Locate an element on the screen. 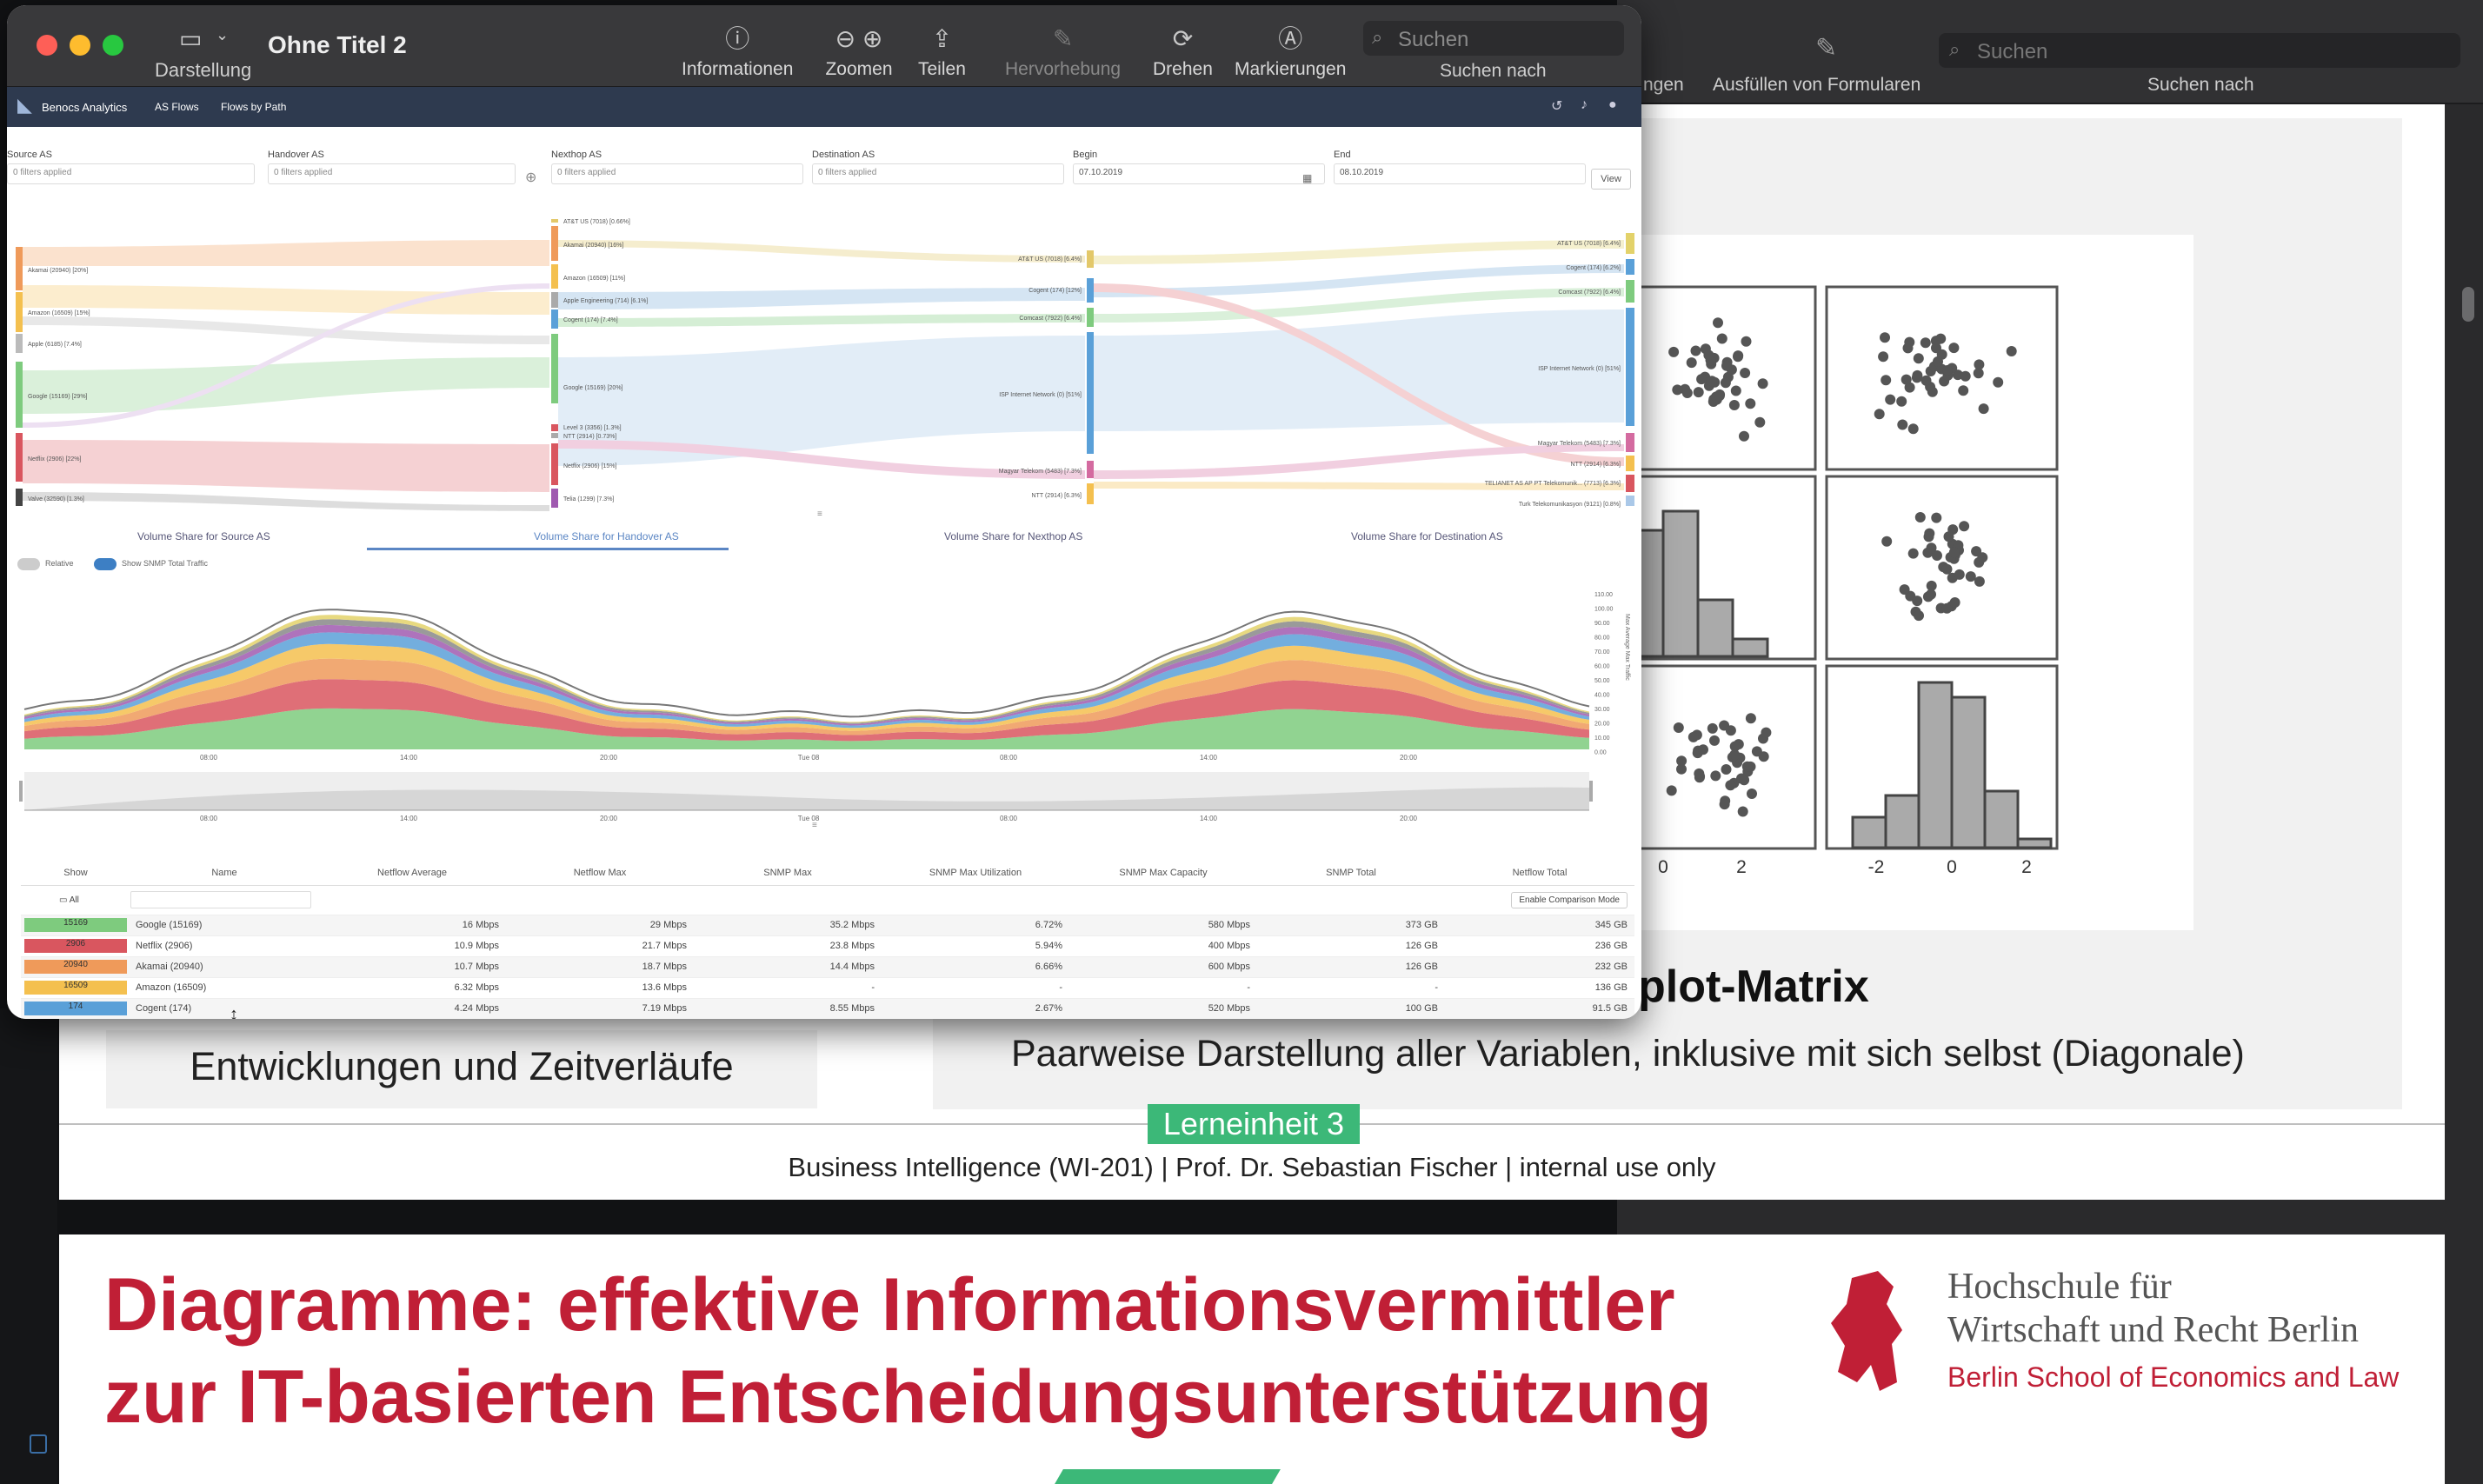 Image resolution: width=2483 pixels, height=1484 pixels. swap-icon: ⊕ is located at coordinates (531, 177).